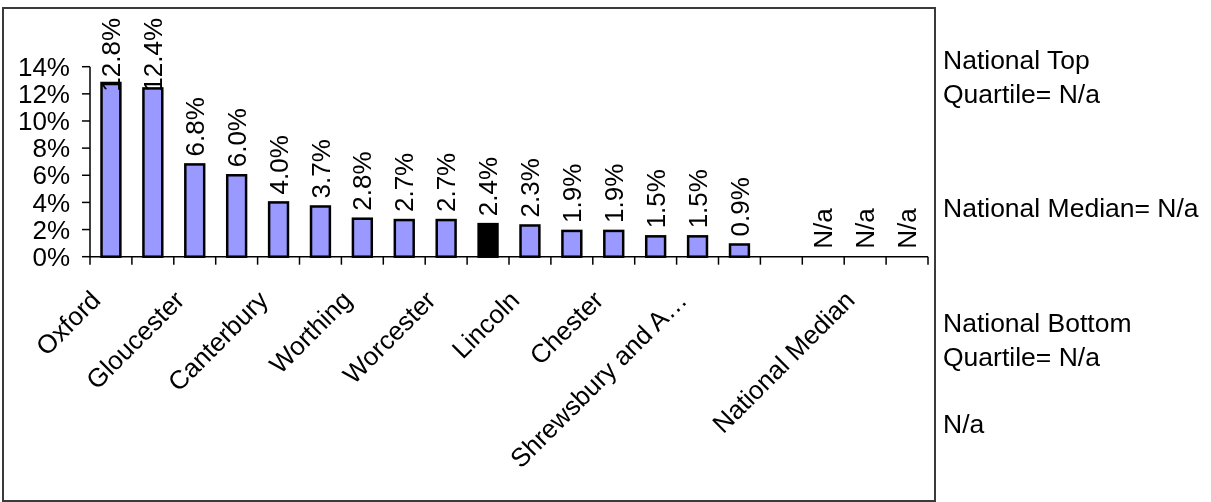 This screenshot has width=1211, height=502. Describe the element at coordinates (530, 188) in the screenshot. I see `data-label: 2.3%` at that location.